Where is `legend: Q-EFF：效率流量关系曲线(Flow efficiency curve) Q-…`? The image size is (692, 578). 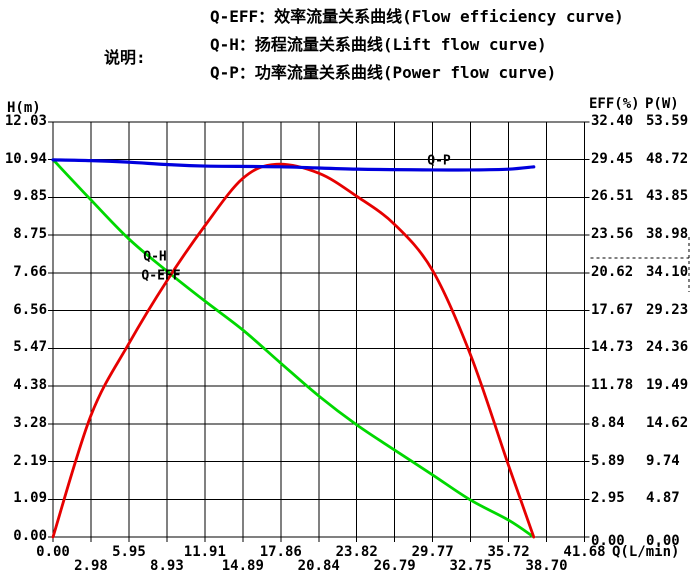
legend: Q-EFF：效率流量关系曲线(Flow efficiency curve) Q-… is located at coordinates (417, 50).